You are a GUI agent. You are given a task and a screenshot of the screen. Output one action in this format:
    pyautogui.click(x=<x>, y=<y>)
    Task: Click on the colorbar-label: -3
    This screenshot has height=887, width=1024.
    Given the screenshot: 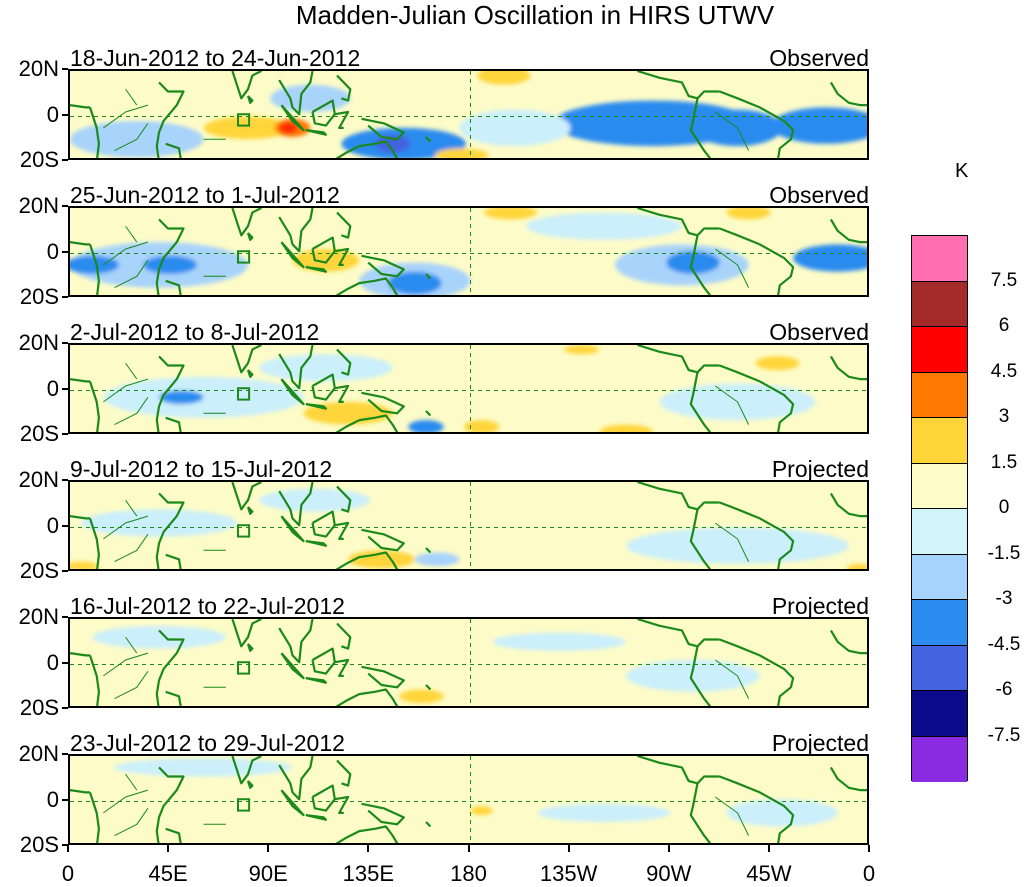 What is the action you would take?
    pyautogui.click(x=1004, y=598)
    